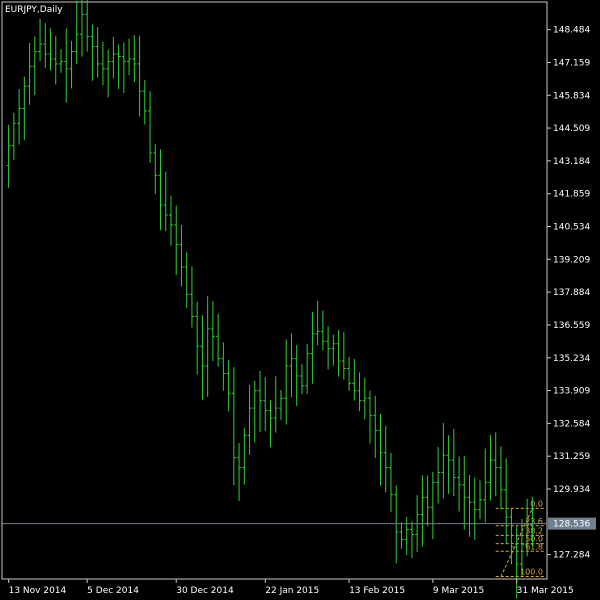 This screenshot has height=600, width=600. I want to click on x-tick-label: 22 Jan 2015, so click(292, 591).